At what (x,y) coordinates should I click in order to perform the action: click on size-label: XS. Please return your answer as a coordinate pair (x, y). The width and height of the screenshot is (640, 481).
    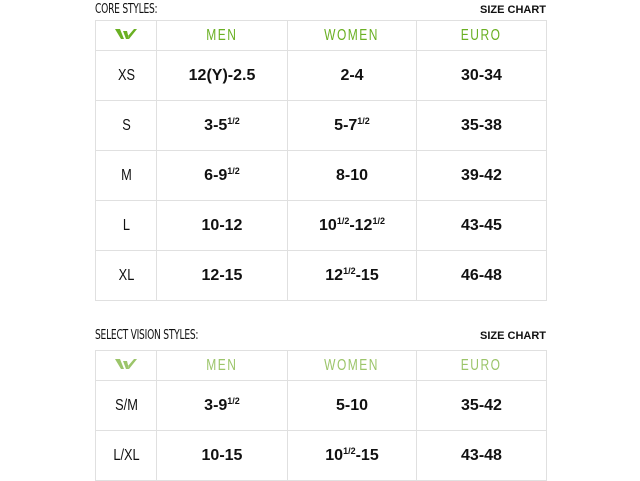
    Looking at the image, I should click on (126, 75).